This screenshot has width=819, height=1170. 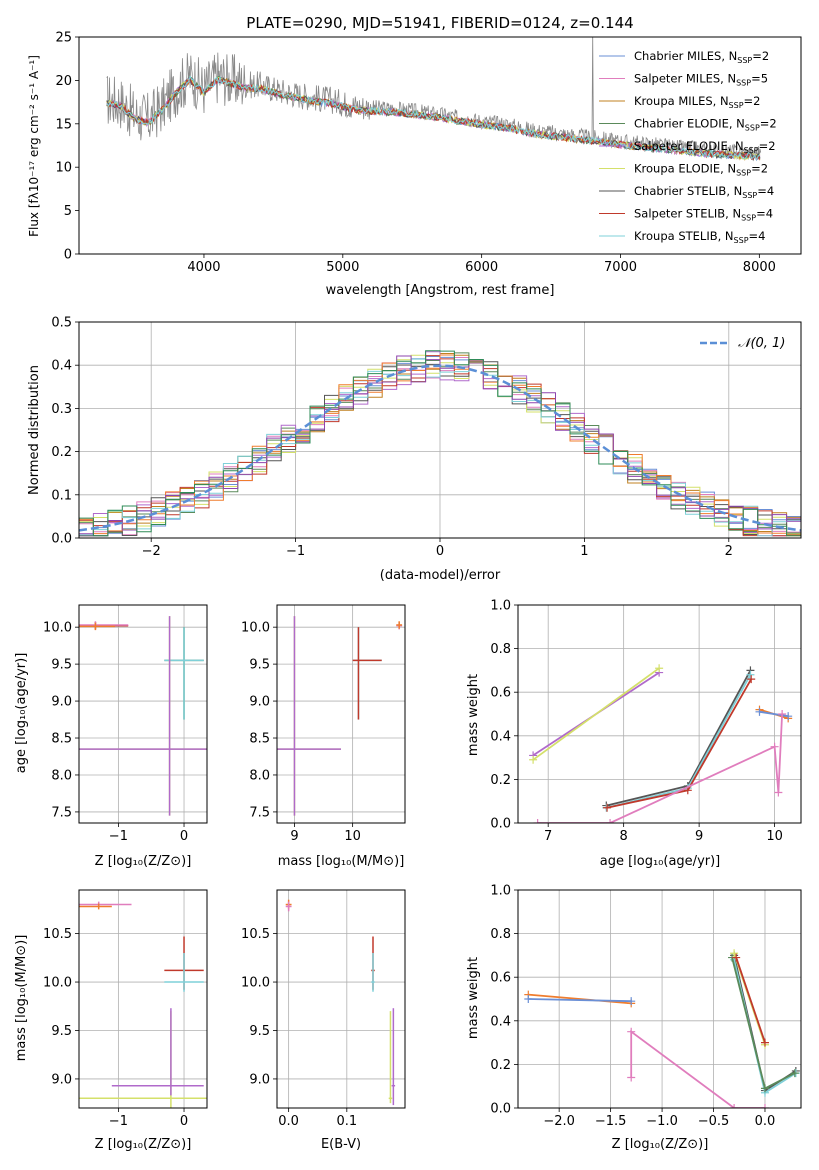 I want to click on age-vs-Z-marks, so click(x=143, y=716).